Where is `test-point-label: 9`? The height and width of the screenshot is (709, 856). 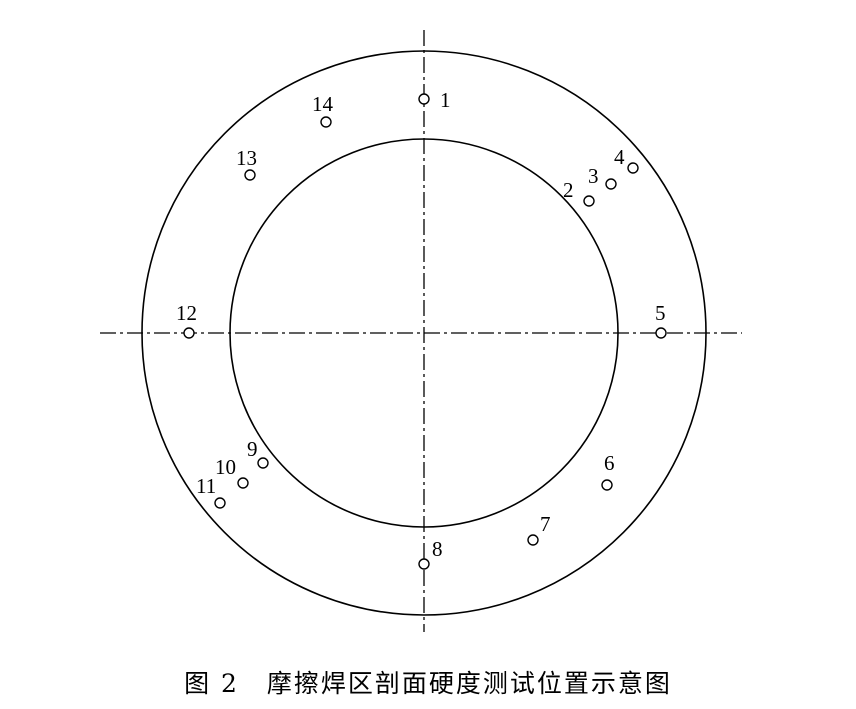
test-point-label: 9 is located at coordinates (252, 449).